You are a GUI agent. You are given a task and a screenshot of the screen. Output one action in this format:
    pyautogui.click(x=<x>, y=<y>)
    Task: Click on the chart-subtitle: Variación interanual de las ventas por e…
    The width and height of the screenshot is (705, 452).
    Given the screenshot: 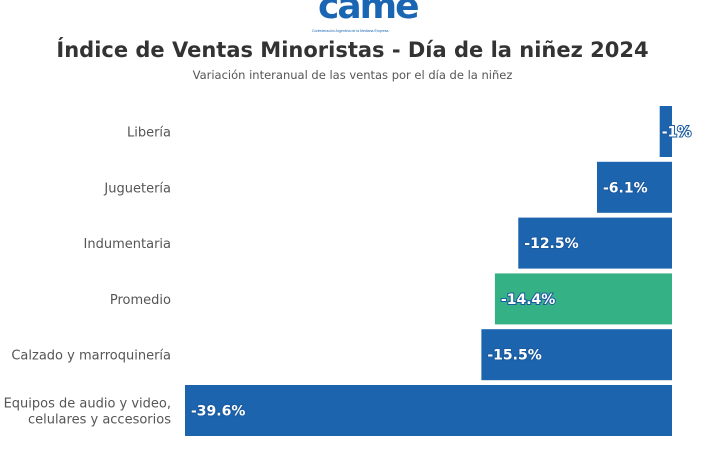 What is the action you would take?
    pyautogui.click(x=352, y=75)
    